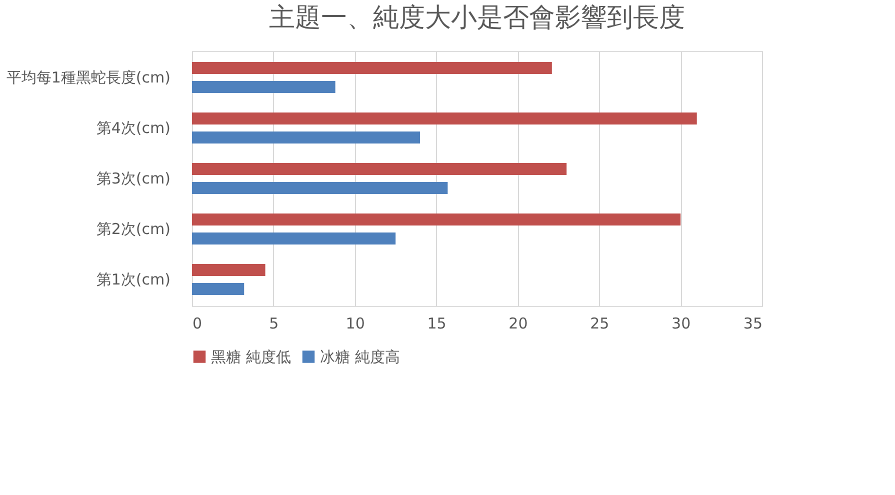 The image size is (895, 495). Describe the element at coordinates (477, 18) in the screenshot. I see `chart-title: 主題一、純度大小是否會影響到長度` at that location.